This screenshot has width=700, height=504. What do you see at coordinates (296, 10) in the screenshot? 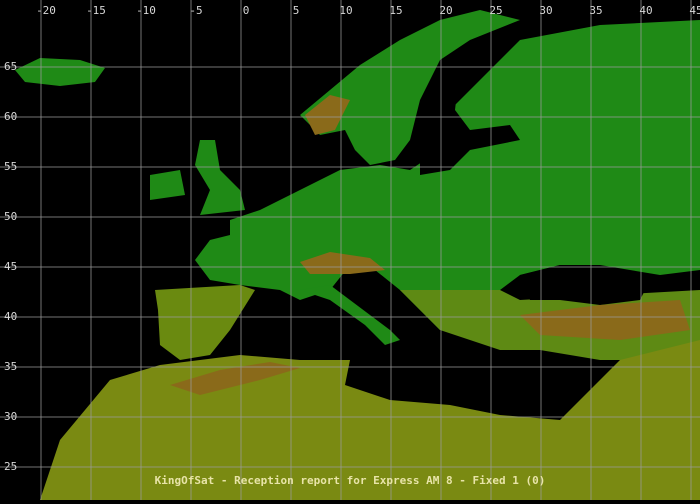
I see `longitude-label: 5` at bounding box center [296, 10].